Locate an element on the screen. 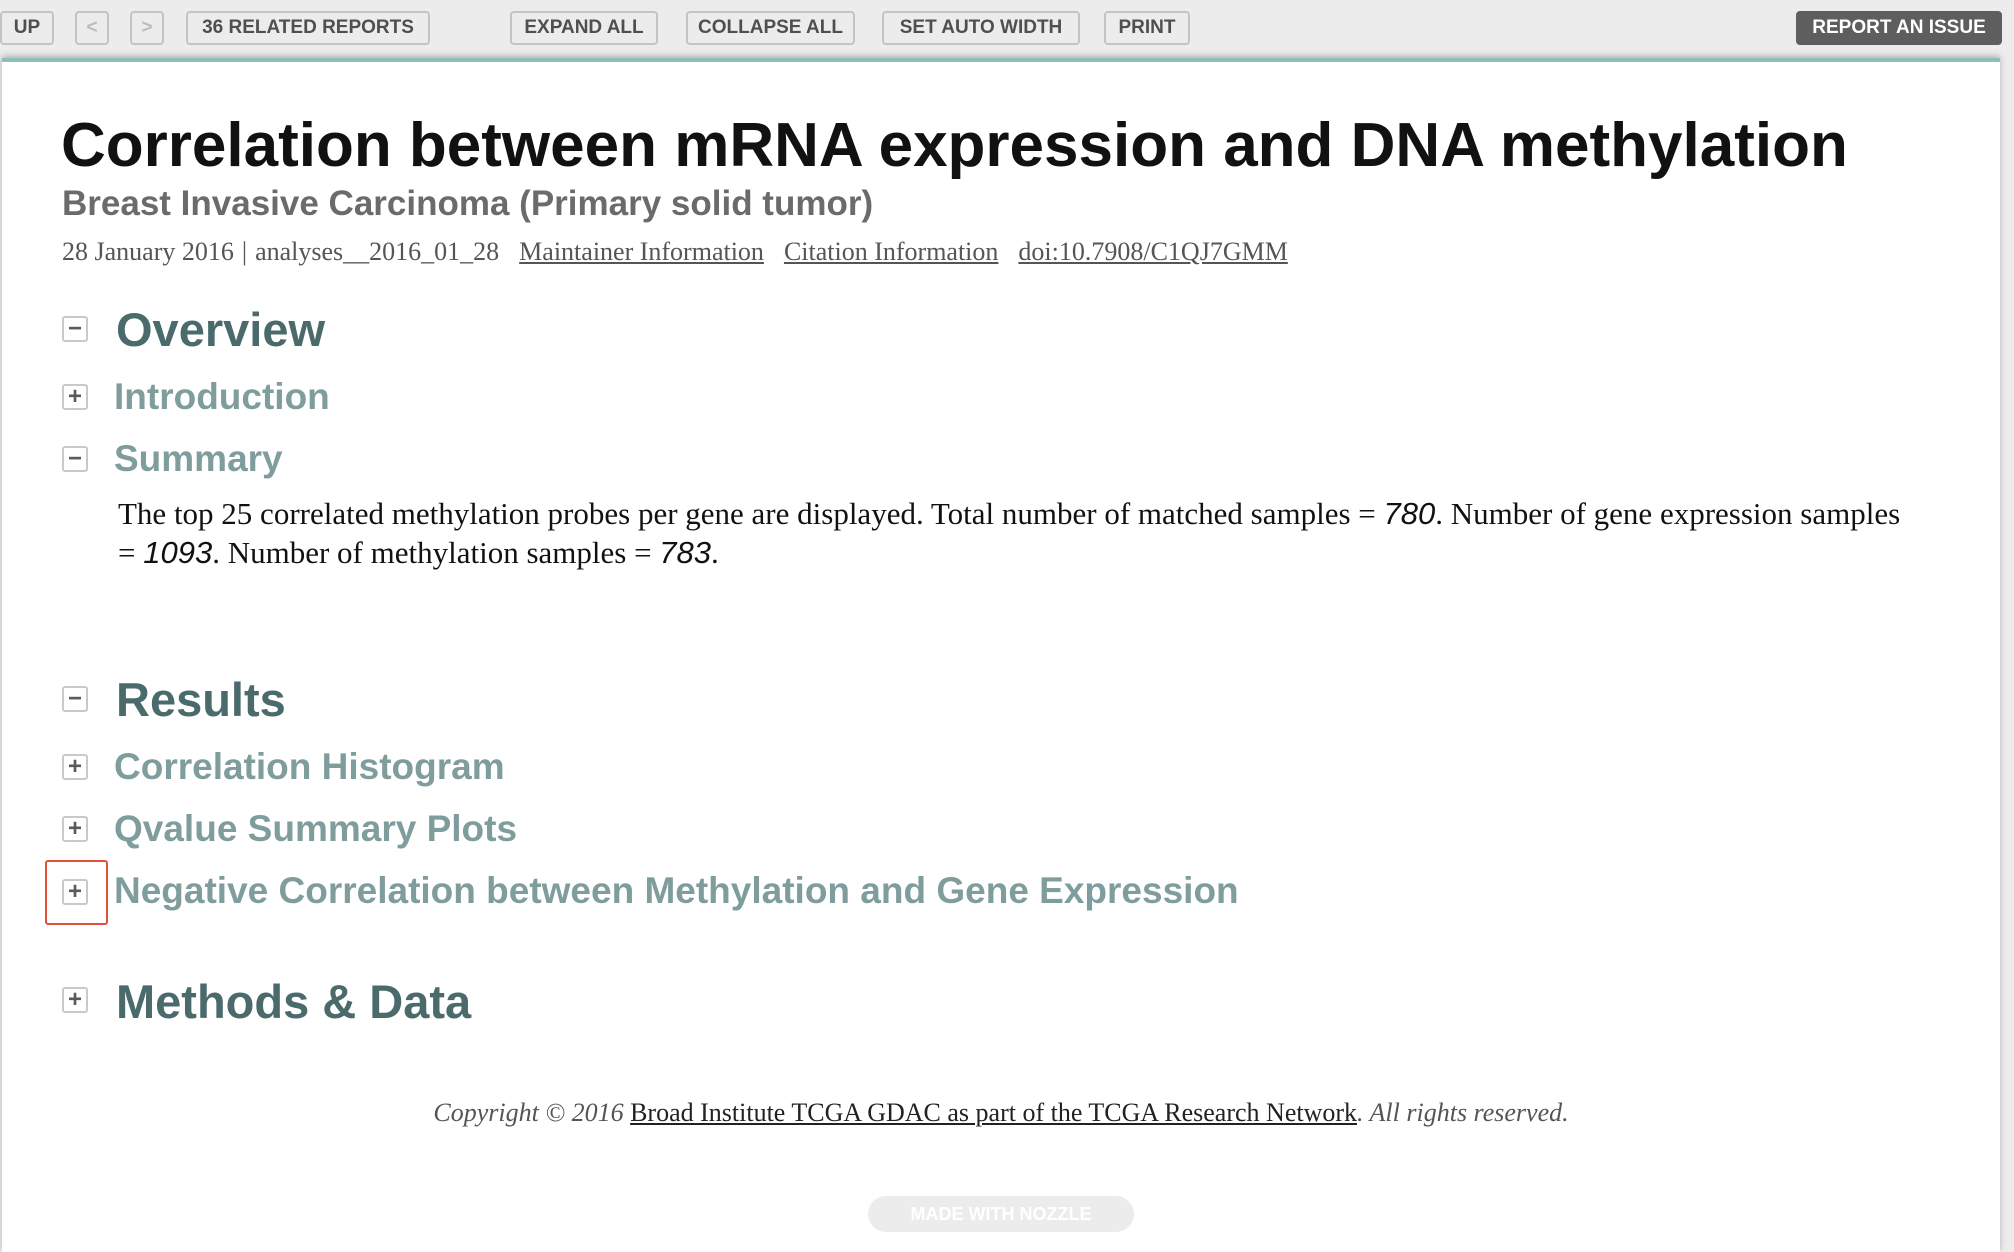 The image size is (2014, 1252). results-heading: Results is located at coordinates (201, 699).